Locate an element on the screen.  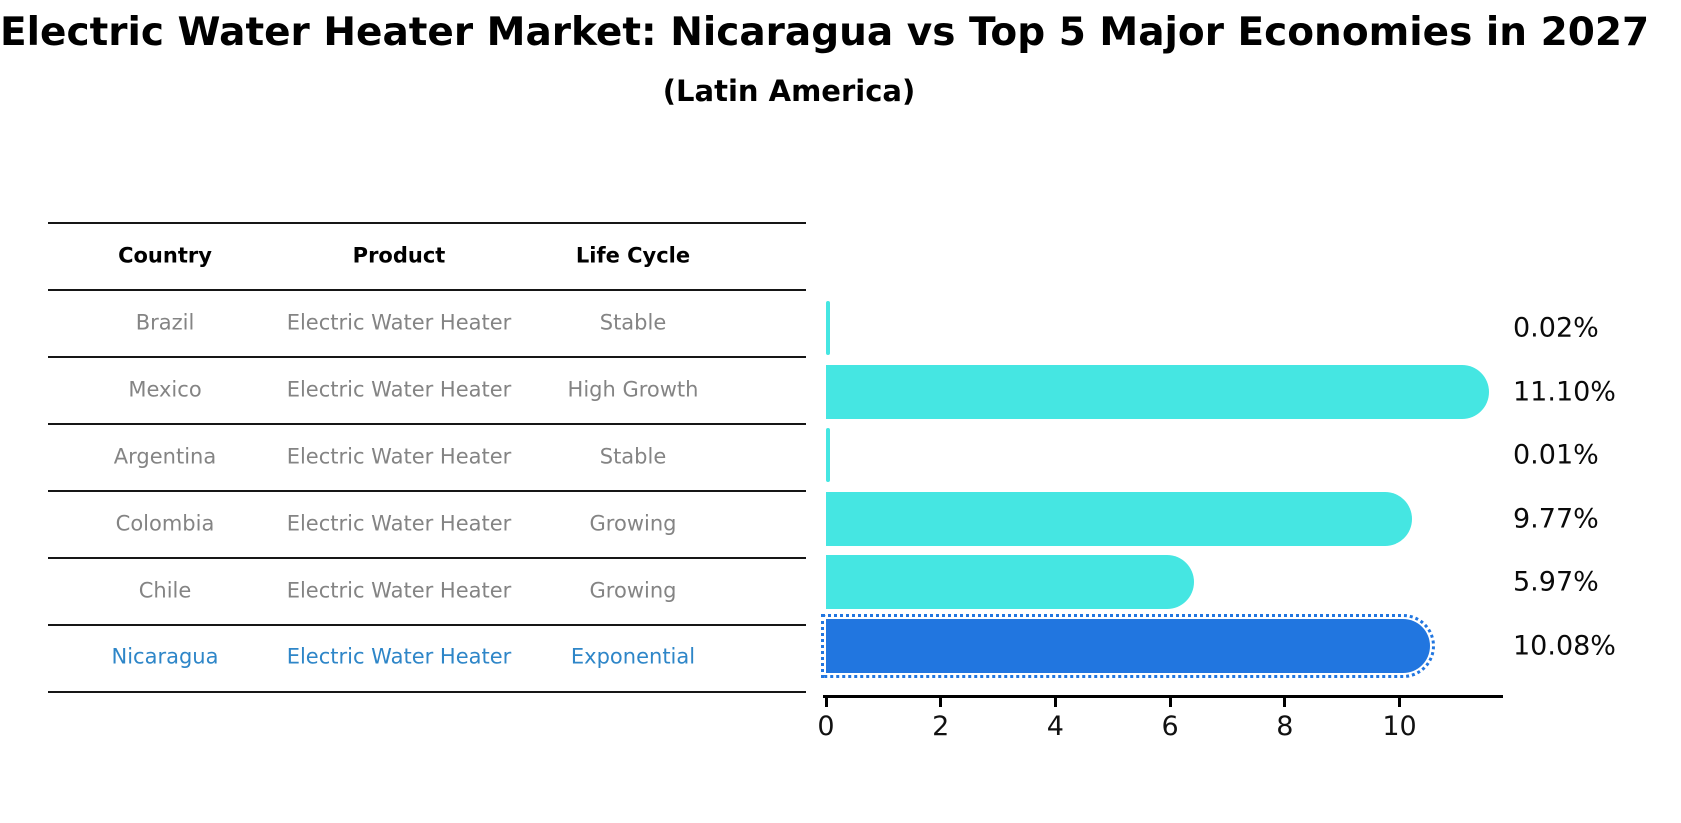
table-cell-chile-product: Electric Water Heater is located at coordinates (399, 590).